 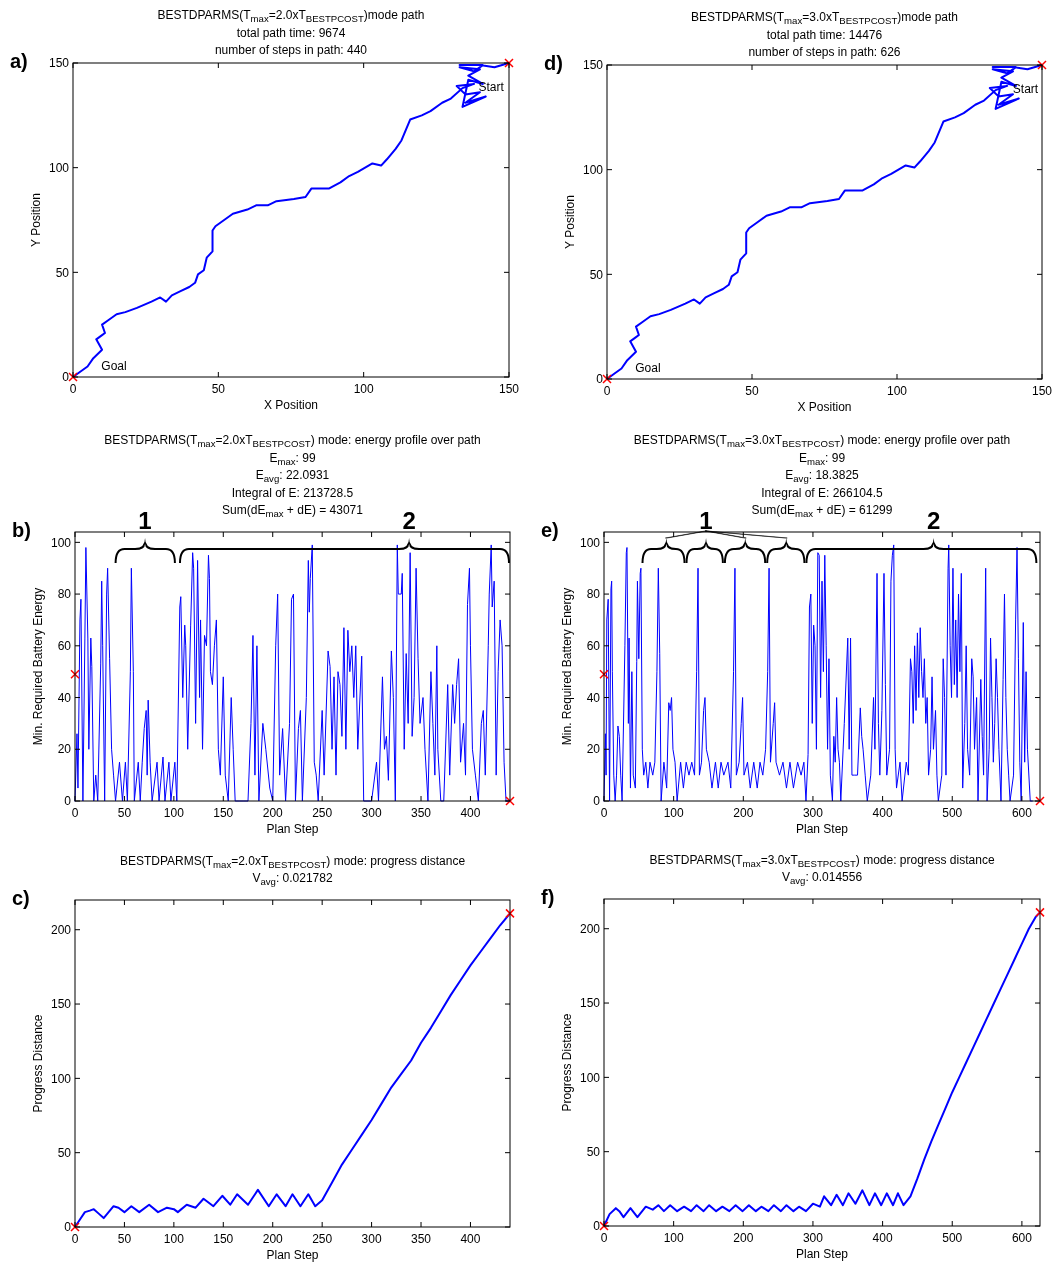 I want to click on chart-subtitle: total path time: 9674 number of steps in path: 440, so click(x=291, y=41).